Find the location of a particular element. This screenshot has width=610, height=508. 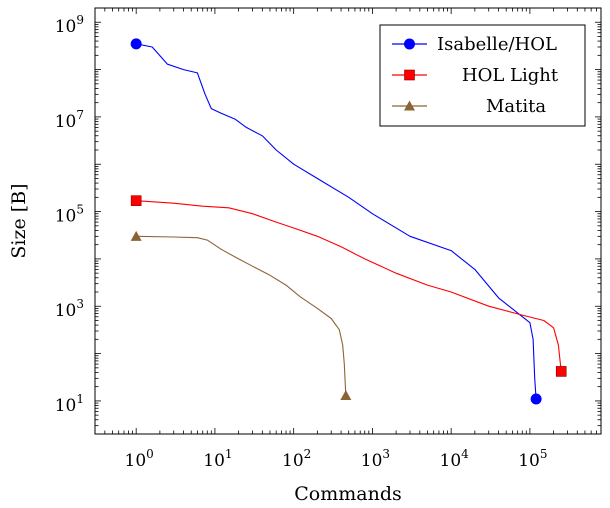

legend-marker-square is located at coordinates (409, 75).